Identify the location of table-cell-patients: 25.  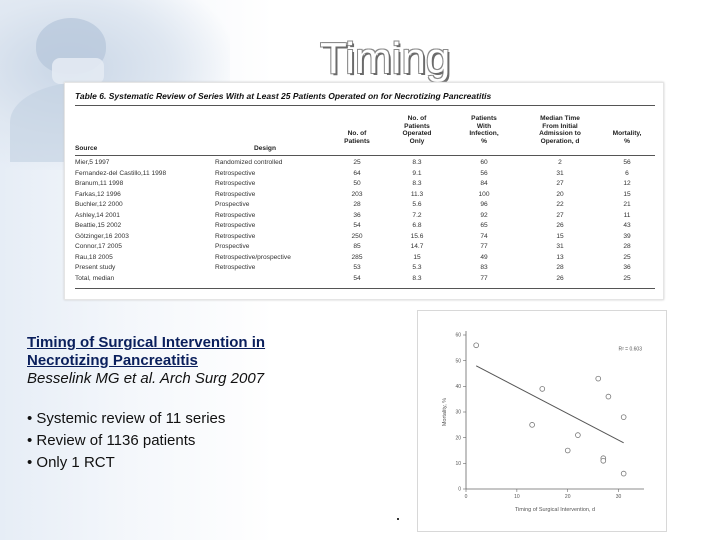
(357, 162).